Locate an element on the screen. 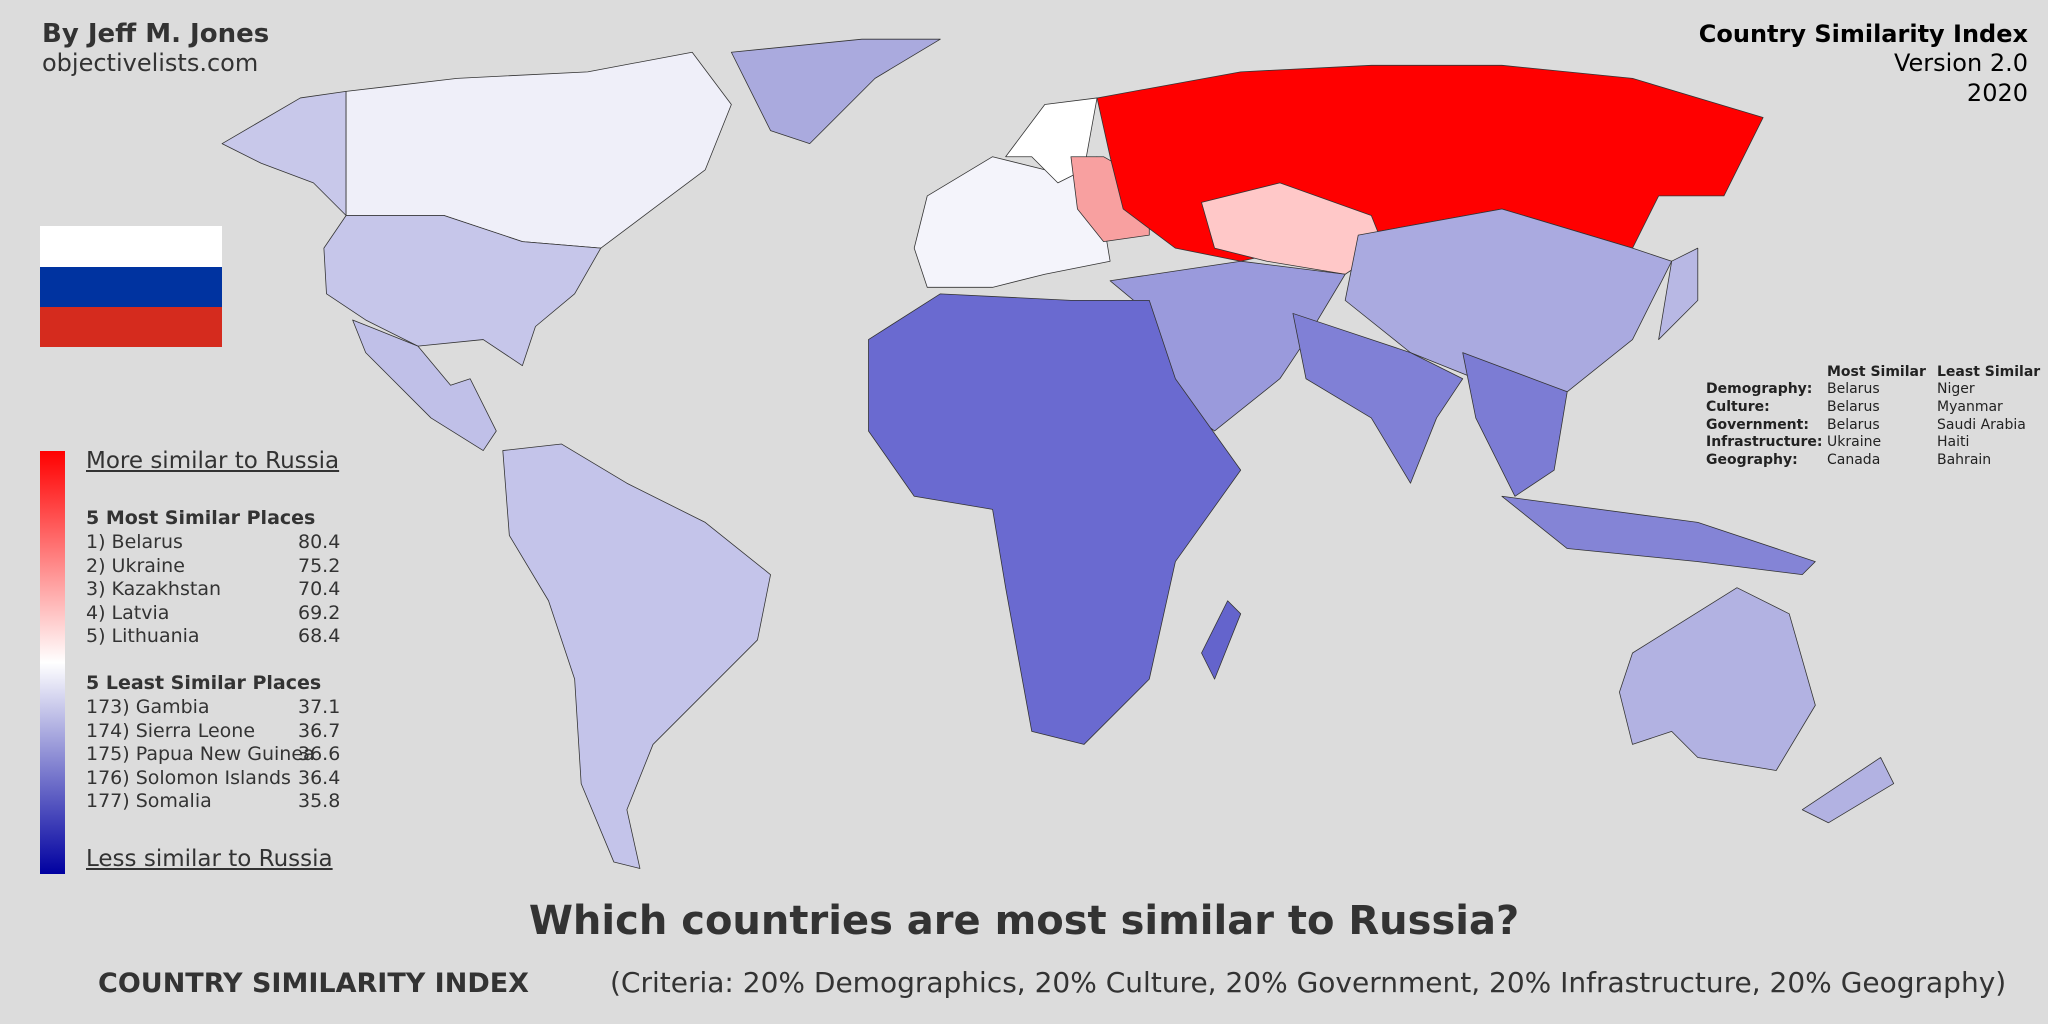 The image size is (2048, 1024). place-score: 70.4 is located at coordinates (319, 589).